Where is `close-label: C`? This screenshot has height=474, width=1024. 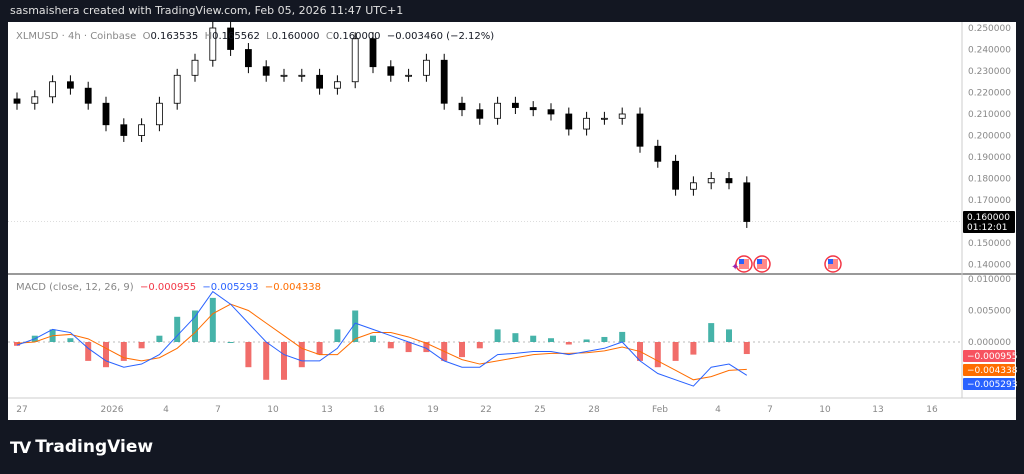
close-label: C is located at coordinates (329, 36).